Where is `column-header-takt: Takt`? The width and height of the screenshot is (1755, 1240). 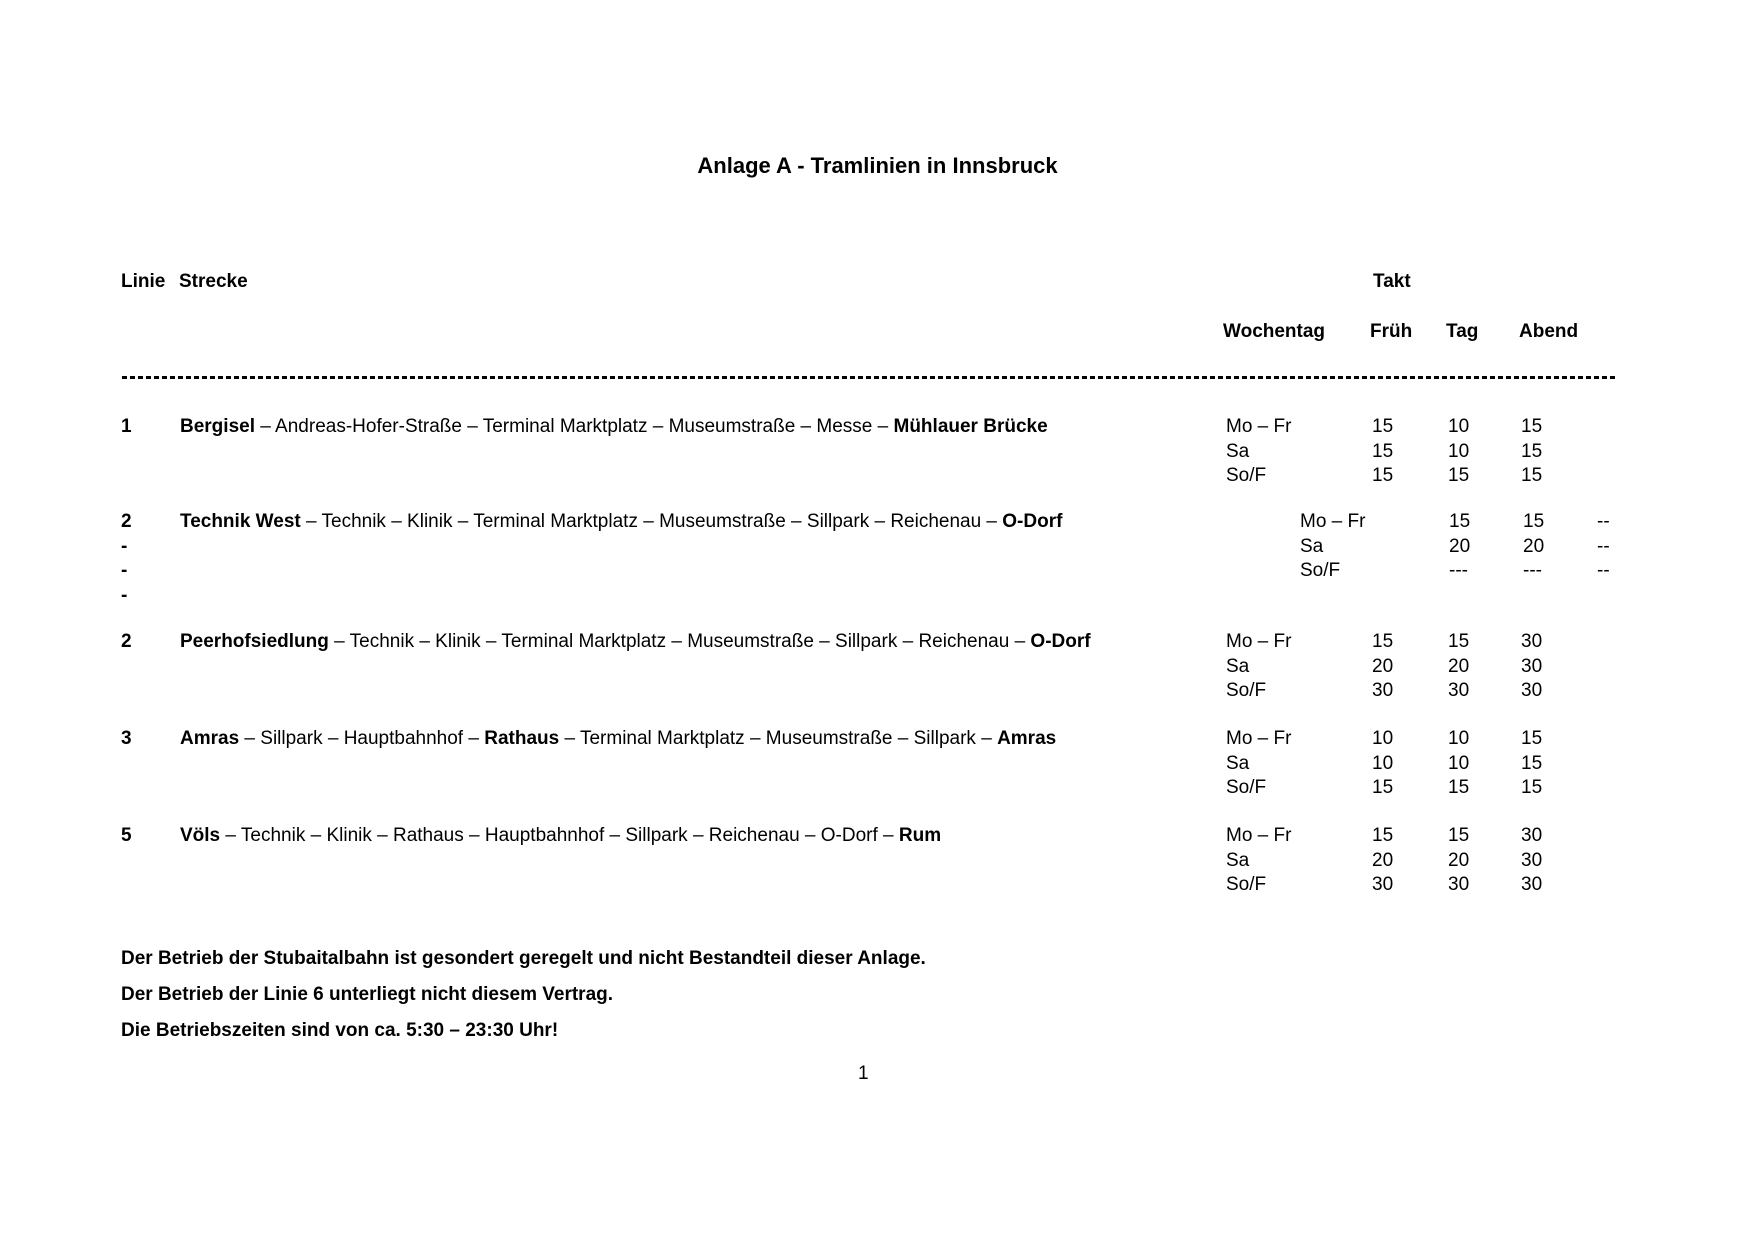
column-header-takt: Takt is located at coordinates (1392, 281).